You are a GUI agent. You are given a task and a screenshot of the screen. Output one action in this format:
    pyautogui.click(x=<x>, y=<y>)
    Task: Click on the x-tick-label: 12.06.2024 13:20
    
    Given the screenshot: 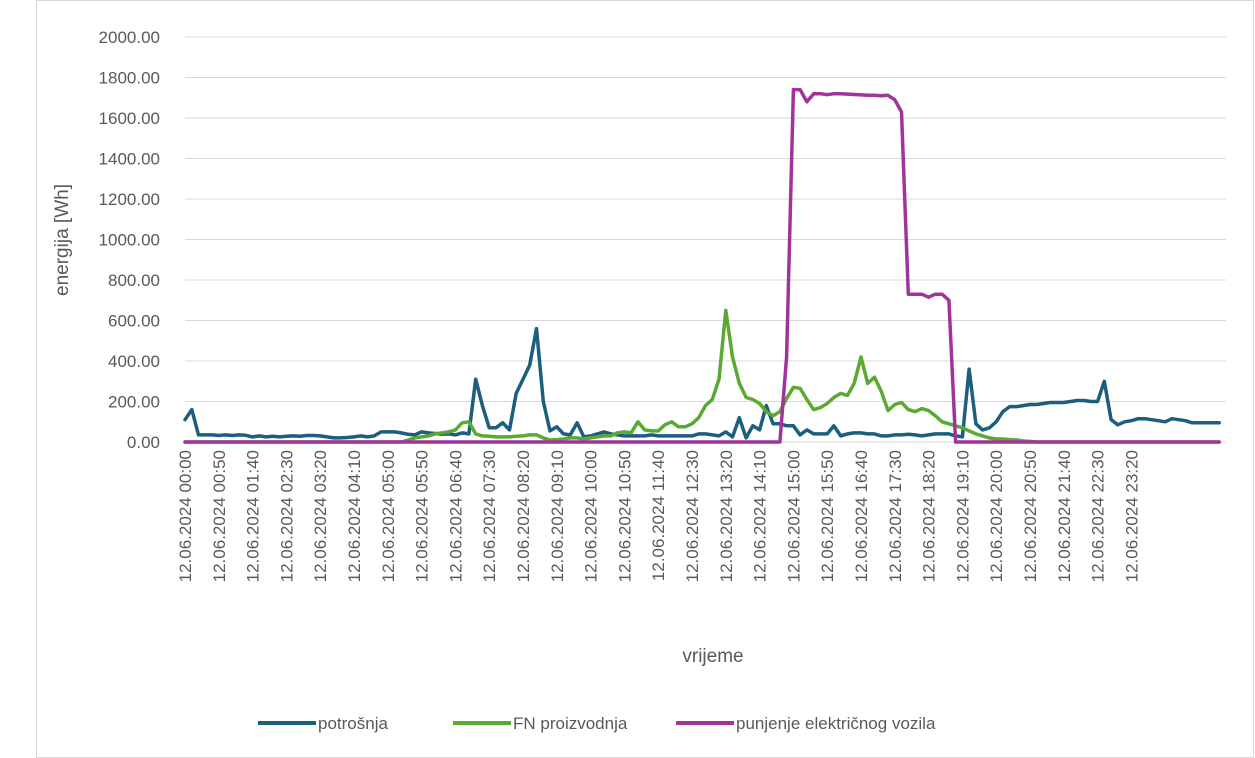 What is the action you would take?
    pyautogui.click(x=726, y=516)
    